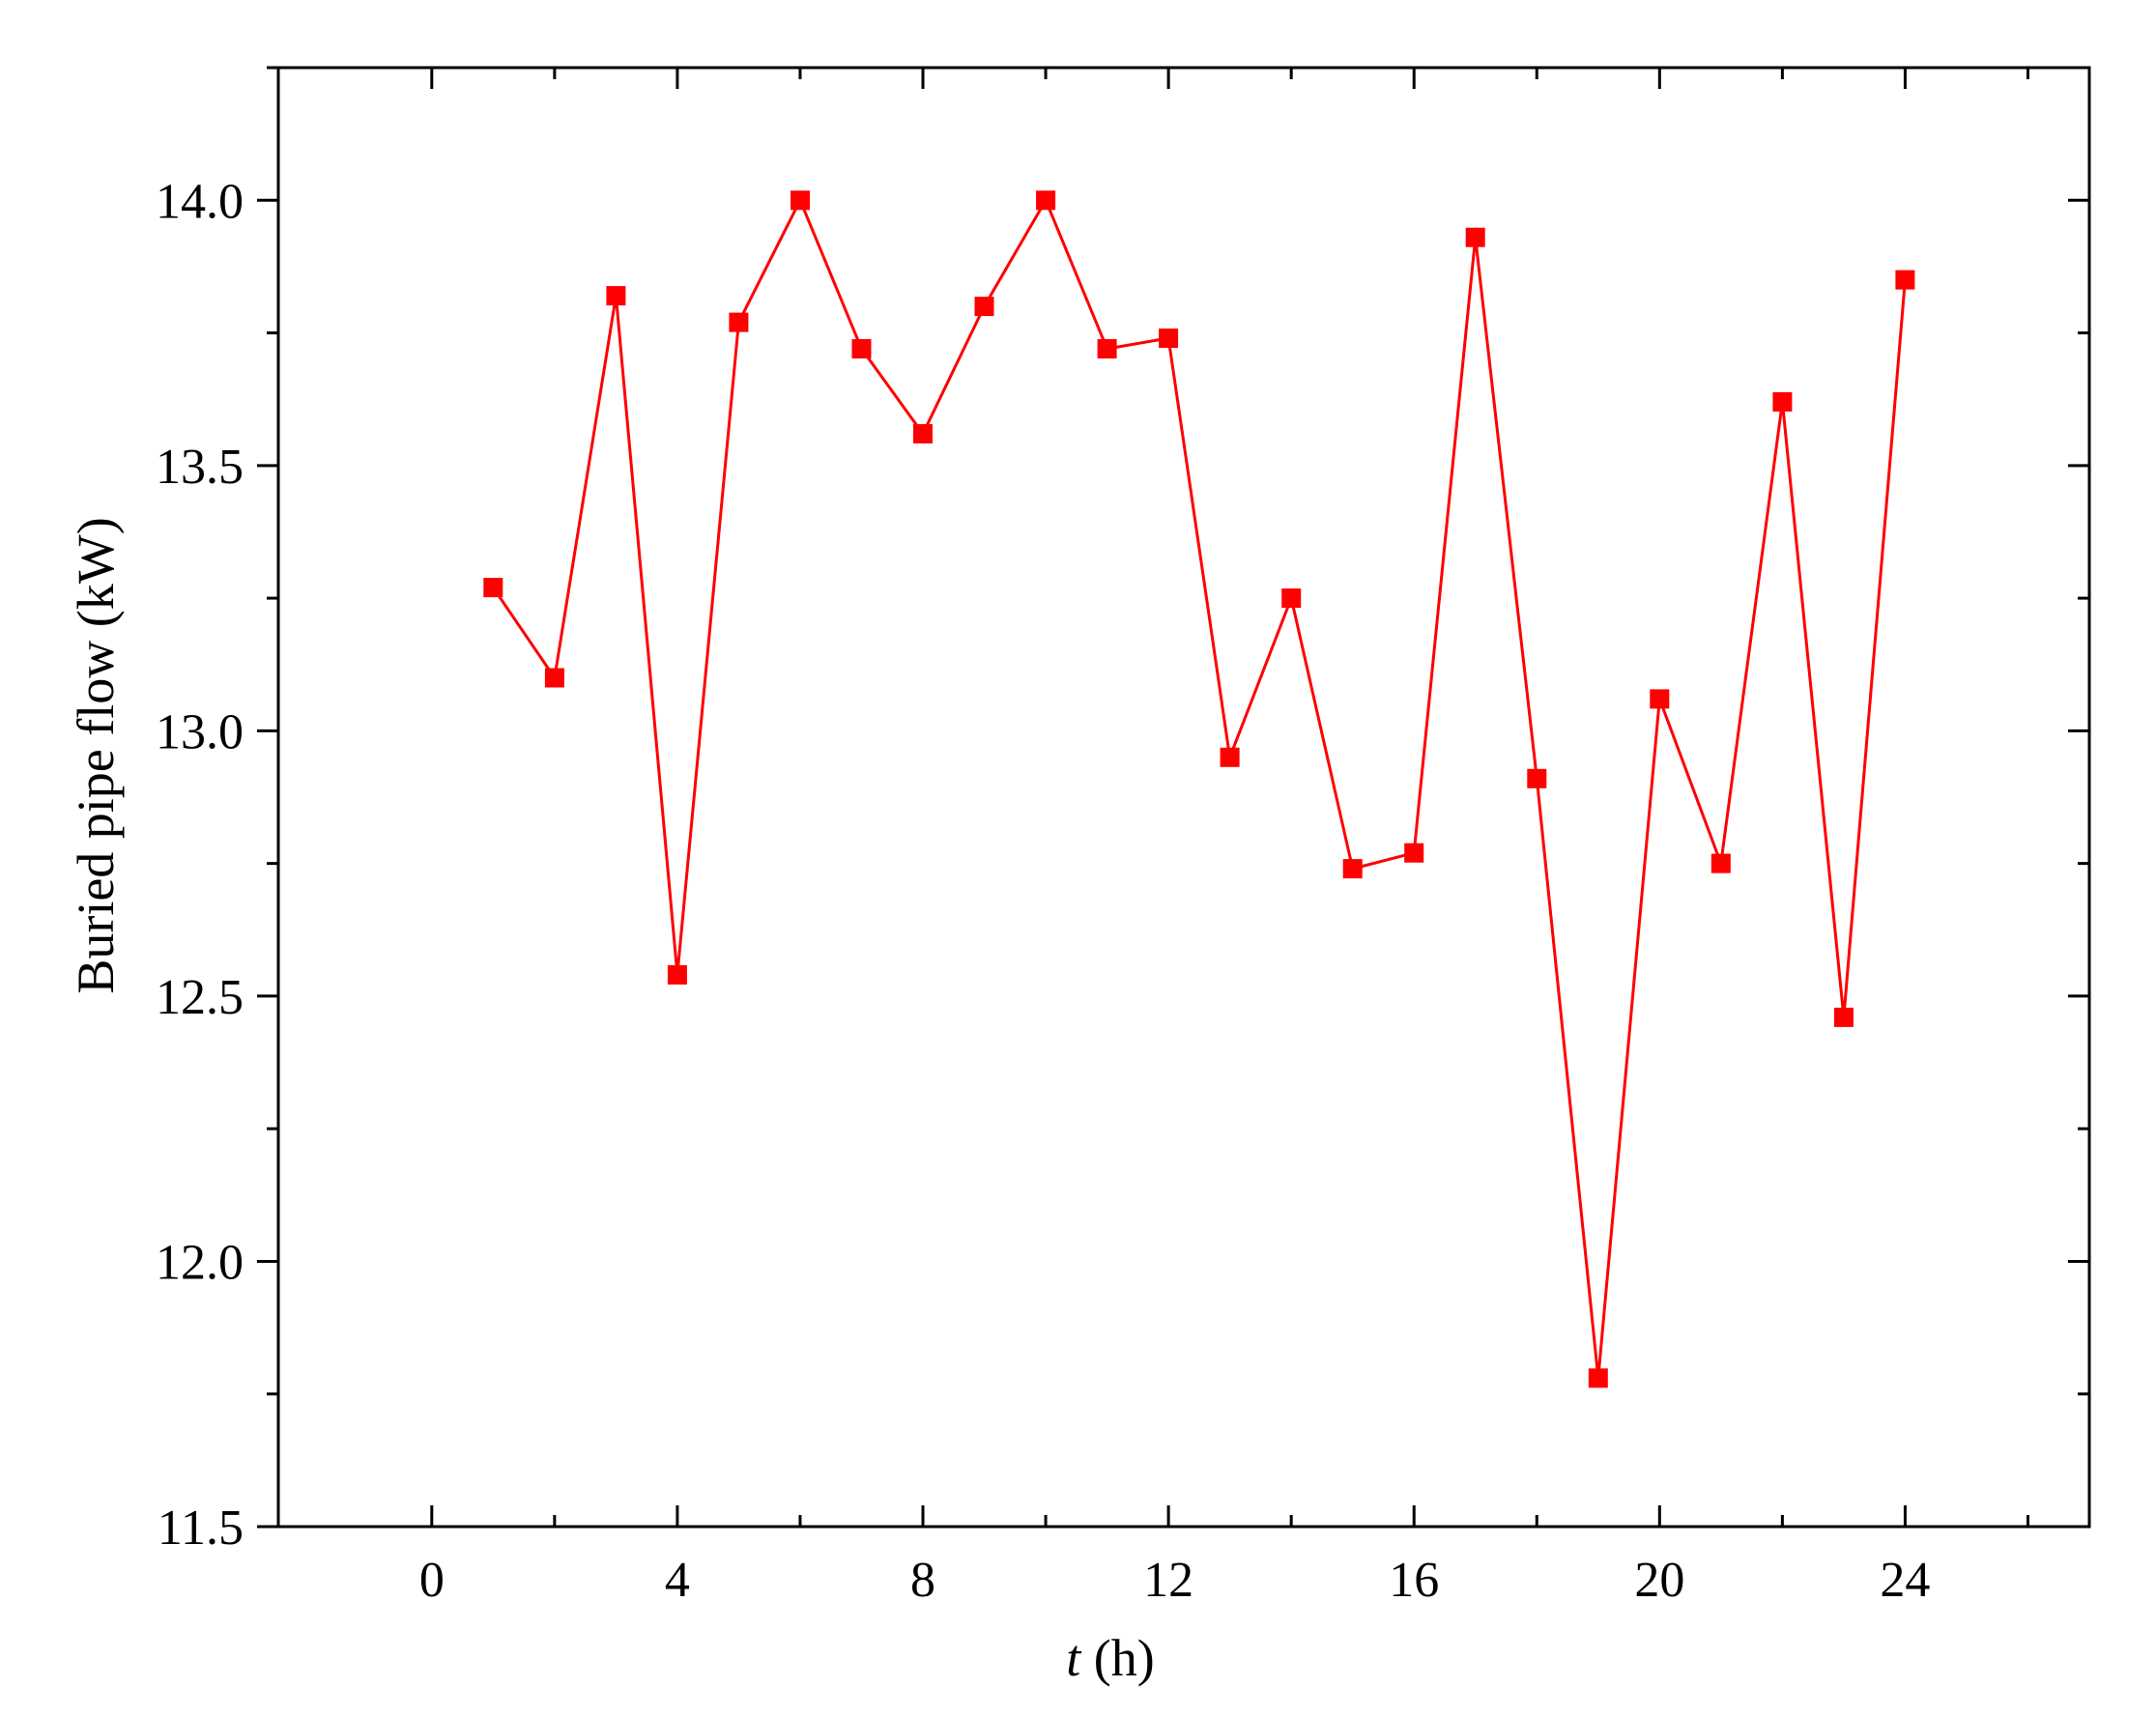 The height and width of the screenshot is (1716, 2156). Describe the element at coordinates (201, 1528) in the screenshot. I see `y-tick-label: 11.5` at that location.